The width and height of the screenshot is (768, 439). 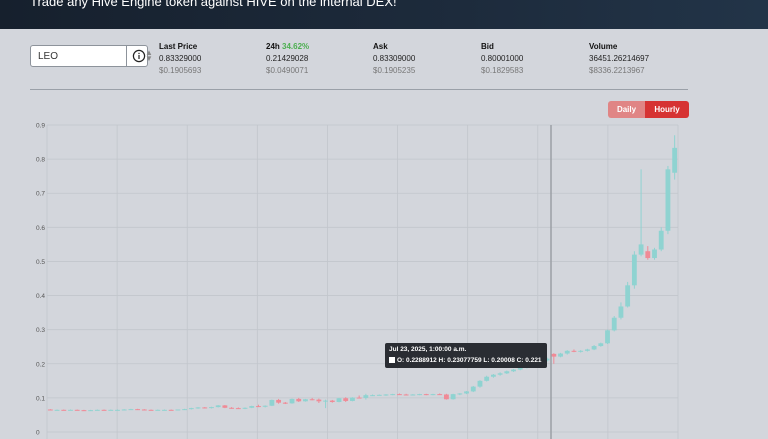 I want to click on stat-24h: 24h 34.62% 0.21429028 $0.0490071, so click(x=287, y=59).